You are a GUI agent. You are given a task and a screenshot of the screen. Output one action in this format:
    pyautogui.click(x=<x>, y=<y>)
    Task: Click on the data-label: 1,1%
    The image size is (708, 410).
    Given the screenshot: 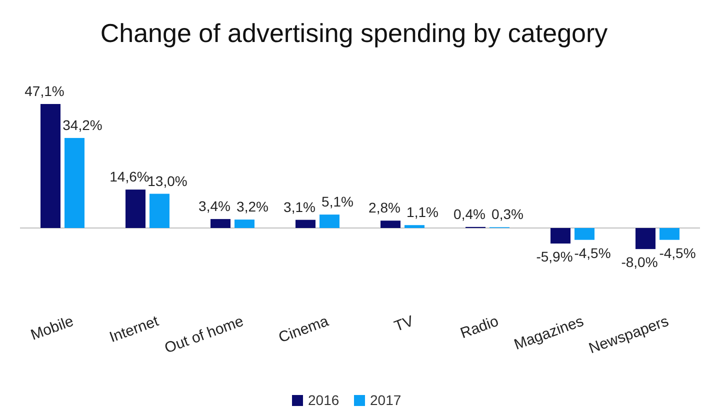 What is the action you would take?
    pyautogui.click(x=422, y=212)
    